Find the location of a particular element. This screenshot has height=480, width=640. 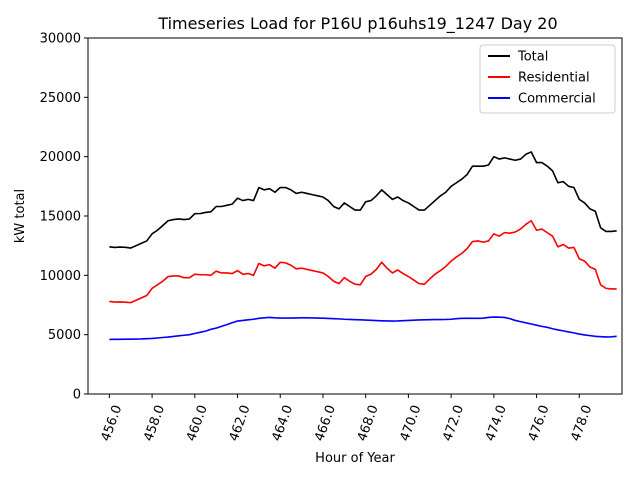

x-tick-label: 466.0 is located at coordinates (325, 423).